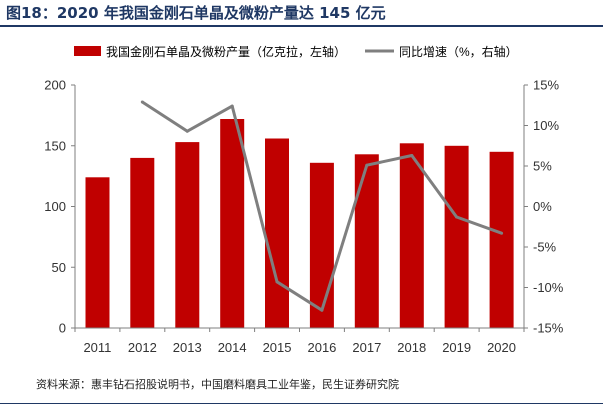 The width and height of the screenshot is (603, 410). What do you see at coordinates (458, 51) in the screenshot?
I see `legend-line-label: 同比增速（%，右轴）` at bounding box center [458, 51].